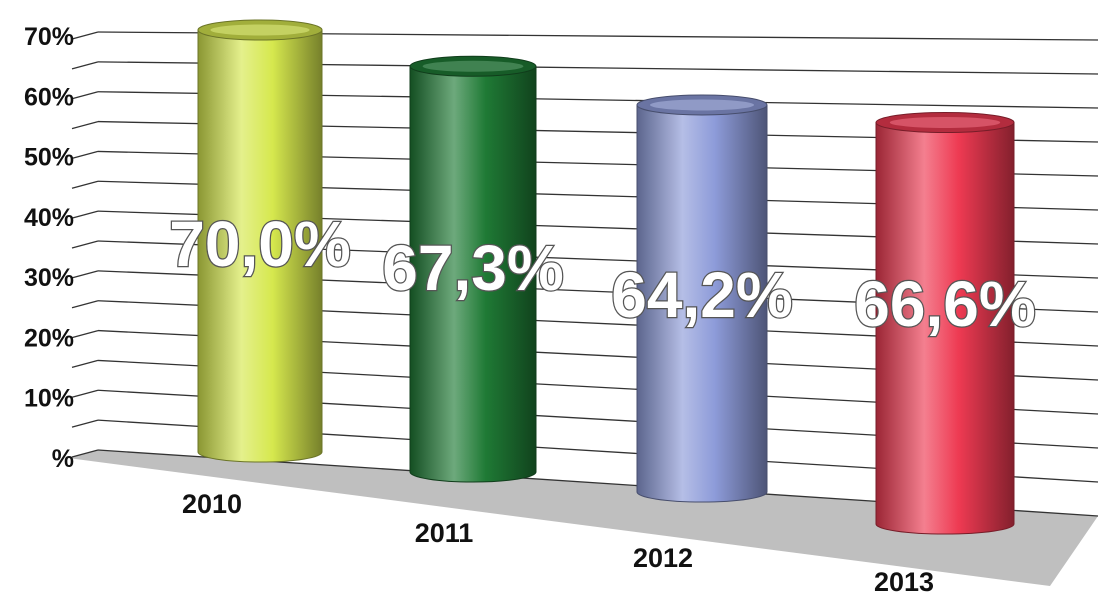 The height and width of the screenshot is (596, 1111). I want to click on y-tick-label: 40%, so click(49, 218).